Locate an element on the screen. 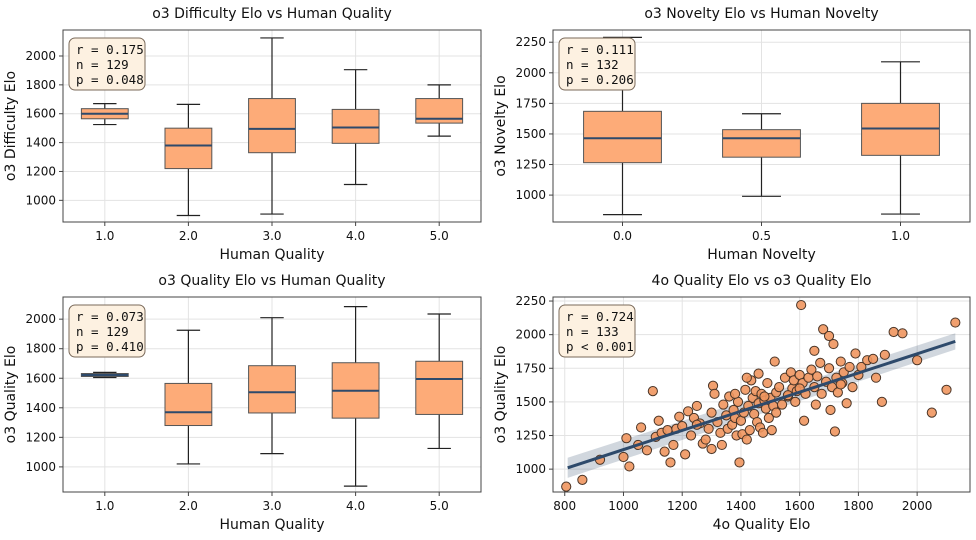 This screenshot has height=540, width=976. regression-line is located at coordinates (761, 404).